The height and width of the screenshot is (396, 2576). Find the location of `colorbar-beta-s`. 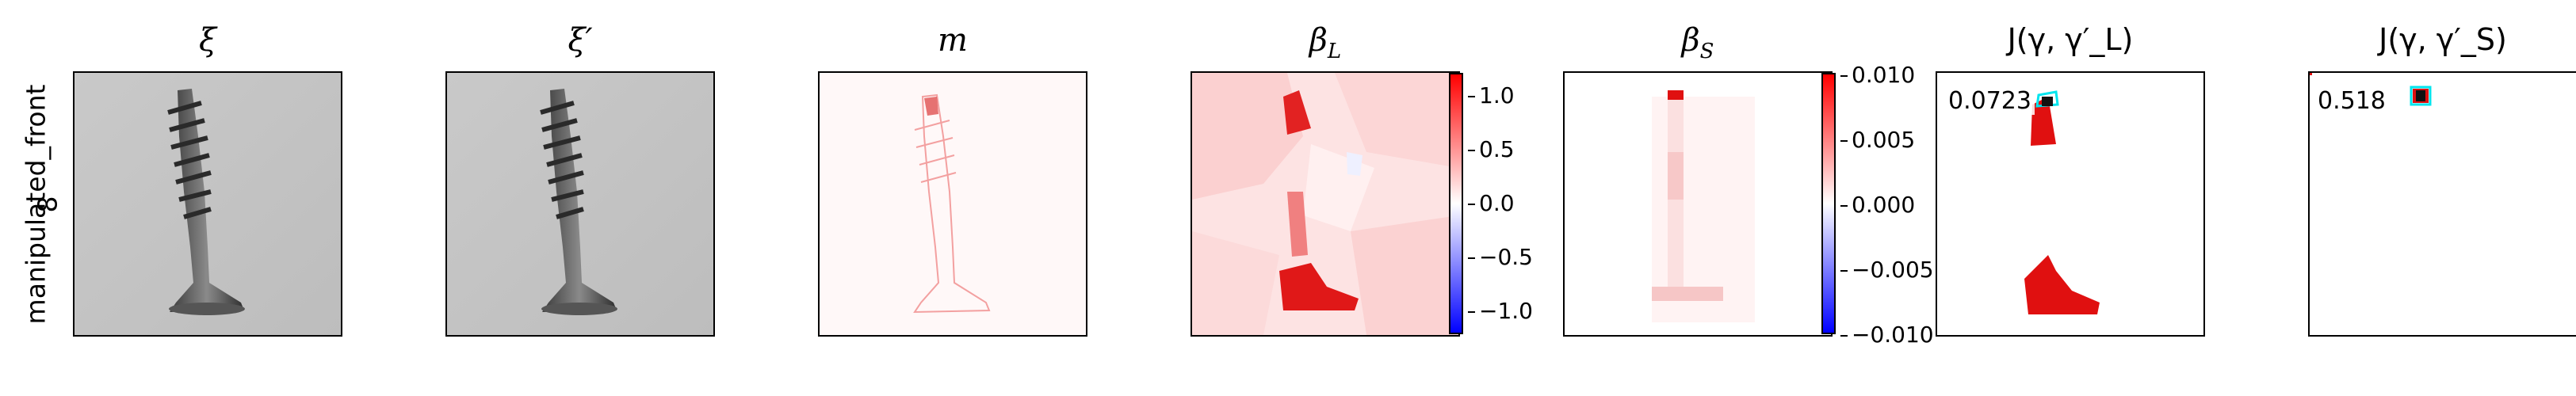

colorbar-beta-s is located at coordinates (1829, 203).